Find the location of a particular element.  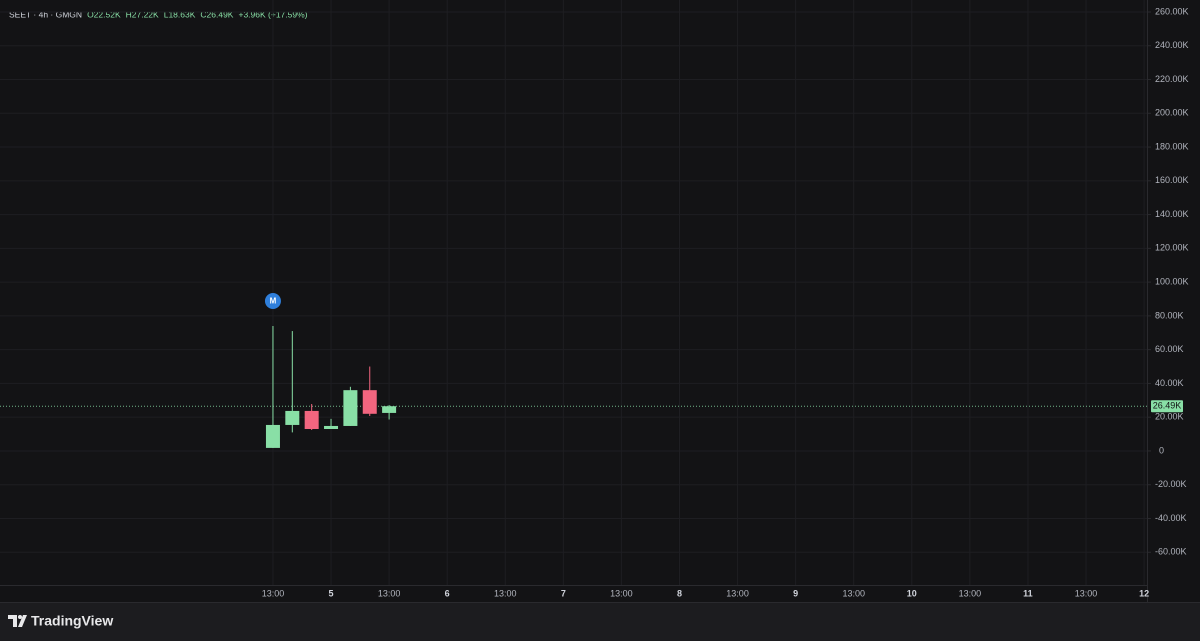

y-tick-label: 80.00K is located at coordinates (1169, 315).